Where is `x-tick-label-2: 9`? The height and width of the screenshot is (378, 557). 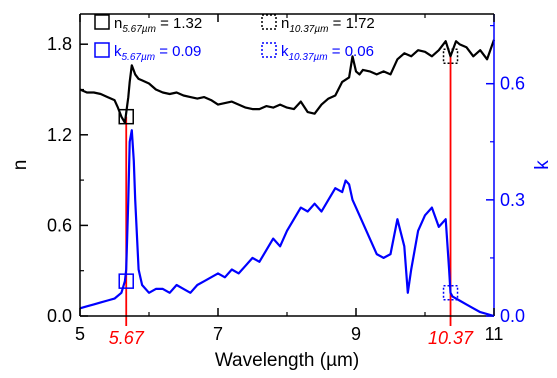 x-tick-label-2: 9 is located at coordinates (356, 334).